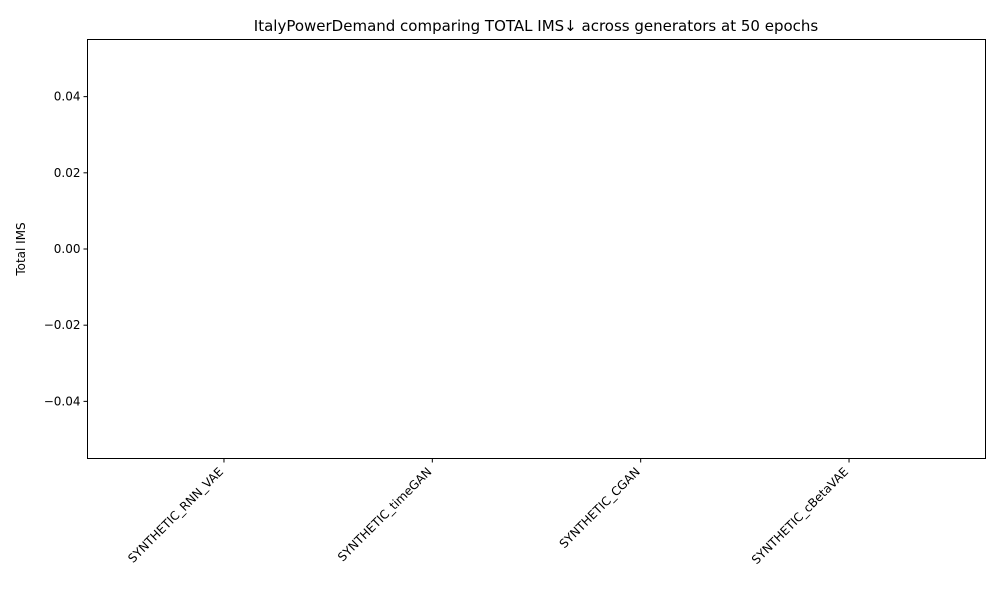 This screenshot has height=600, width=1000. What do you see at coordinates (67, 173) in the screenshot?
I see `y-tick-label: 0.02` at bounding box center [67, 173].